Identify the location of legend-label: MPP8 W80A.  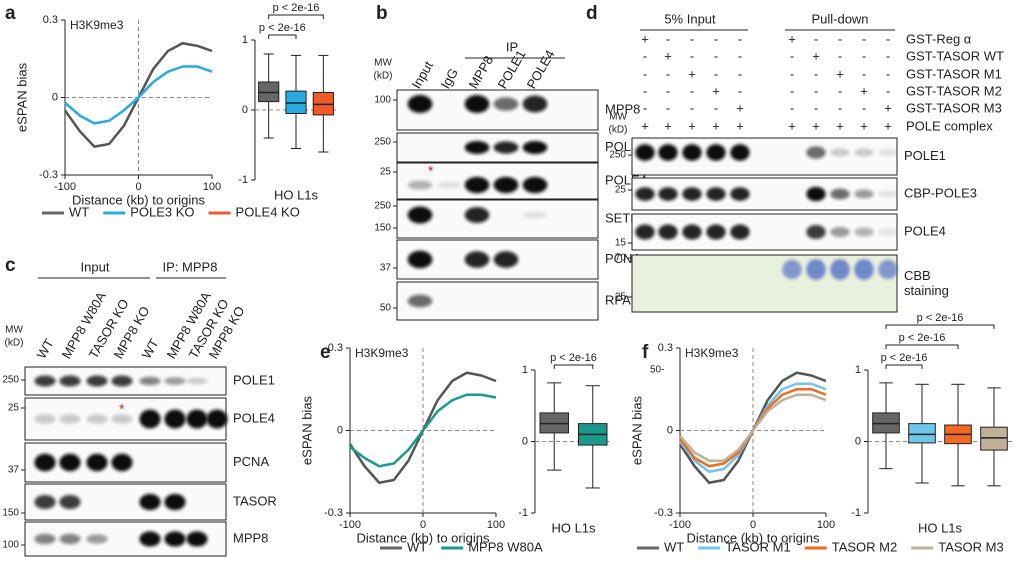
(505, 546).